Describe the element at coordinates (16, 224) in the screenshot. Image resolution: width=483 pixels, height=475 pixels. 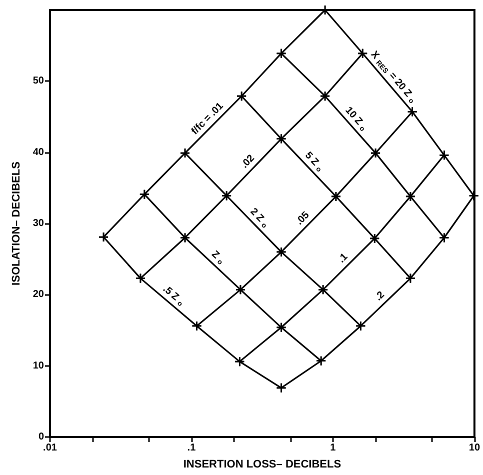
I see `y-axis-title: ISOLATION– DECIBELS` at that location.